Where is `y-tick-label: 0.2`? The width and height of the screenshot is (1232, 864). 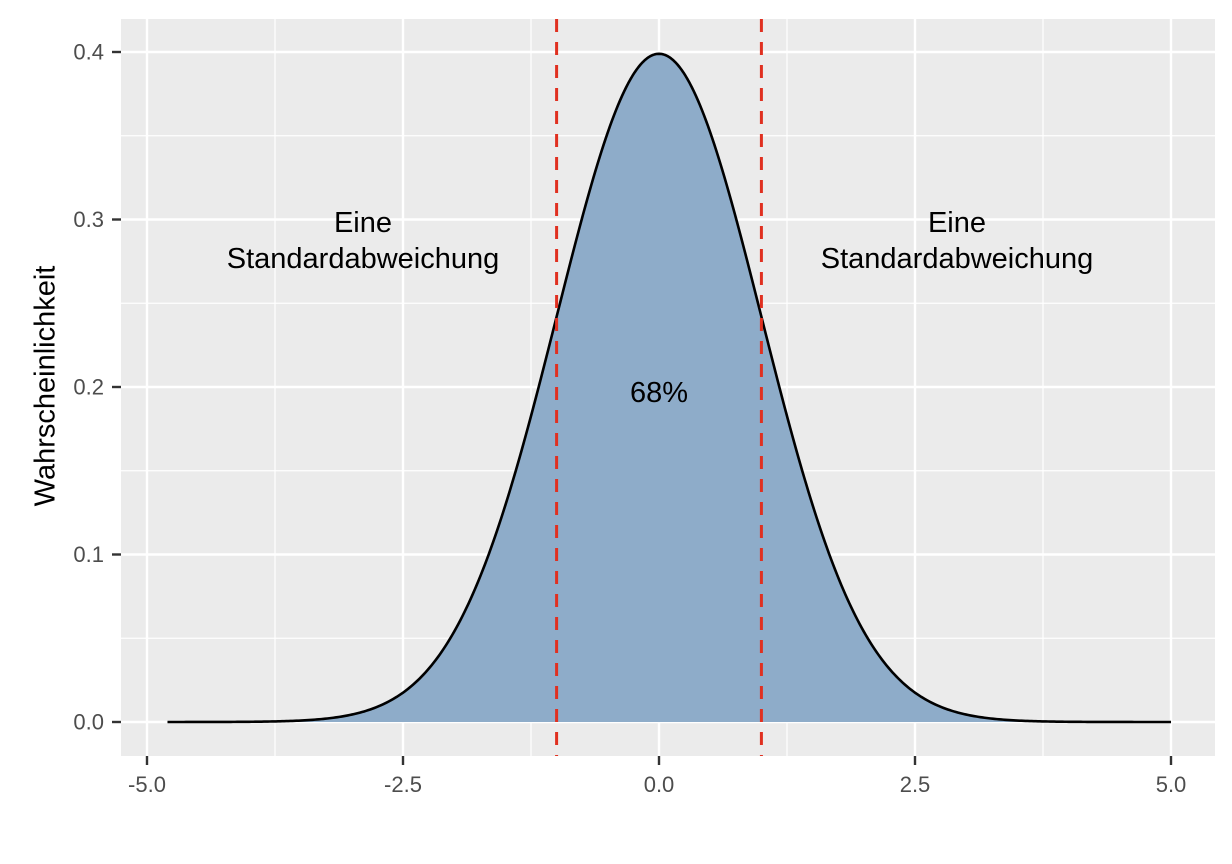 y-tick-label: 0.2 is located at coordinates (88, 387).